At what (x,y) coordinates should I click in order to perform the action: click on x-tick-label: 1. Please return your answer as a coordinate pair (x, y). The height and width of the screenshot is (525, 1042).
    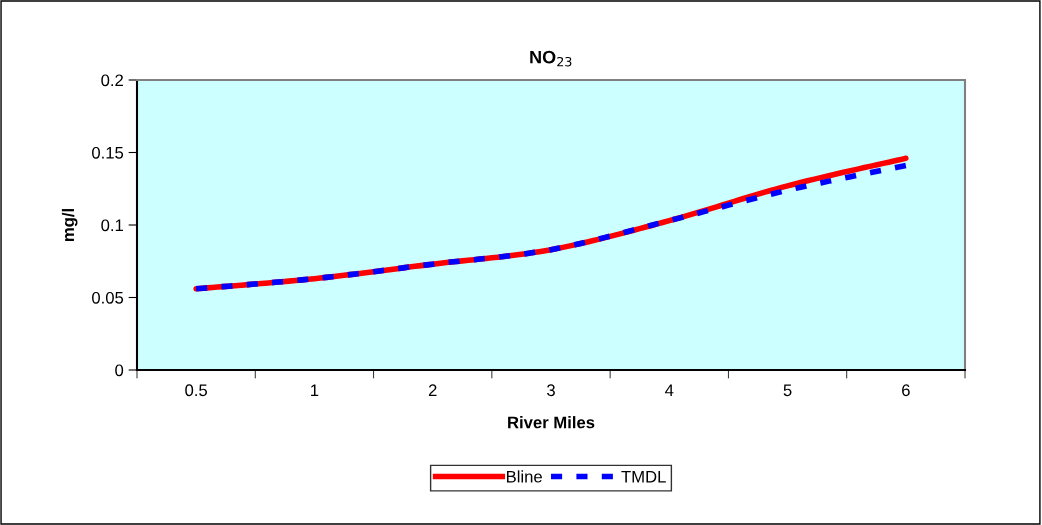
    Looking at the image, I should click on (315, 390).